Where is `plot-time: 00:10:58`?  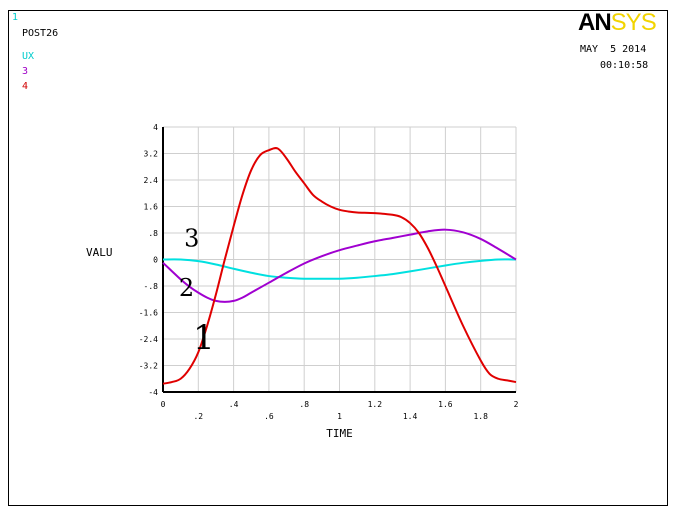
plot-time: 00:10:58 is located at coordinates (624, 65).